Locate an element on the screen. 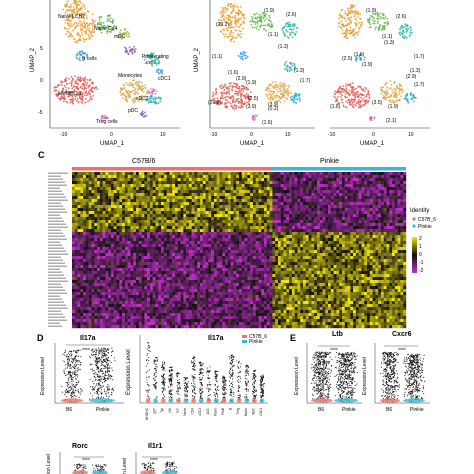  umap-right-clusters is located at coordinates (375, 62).